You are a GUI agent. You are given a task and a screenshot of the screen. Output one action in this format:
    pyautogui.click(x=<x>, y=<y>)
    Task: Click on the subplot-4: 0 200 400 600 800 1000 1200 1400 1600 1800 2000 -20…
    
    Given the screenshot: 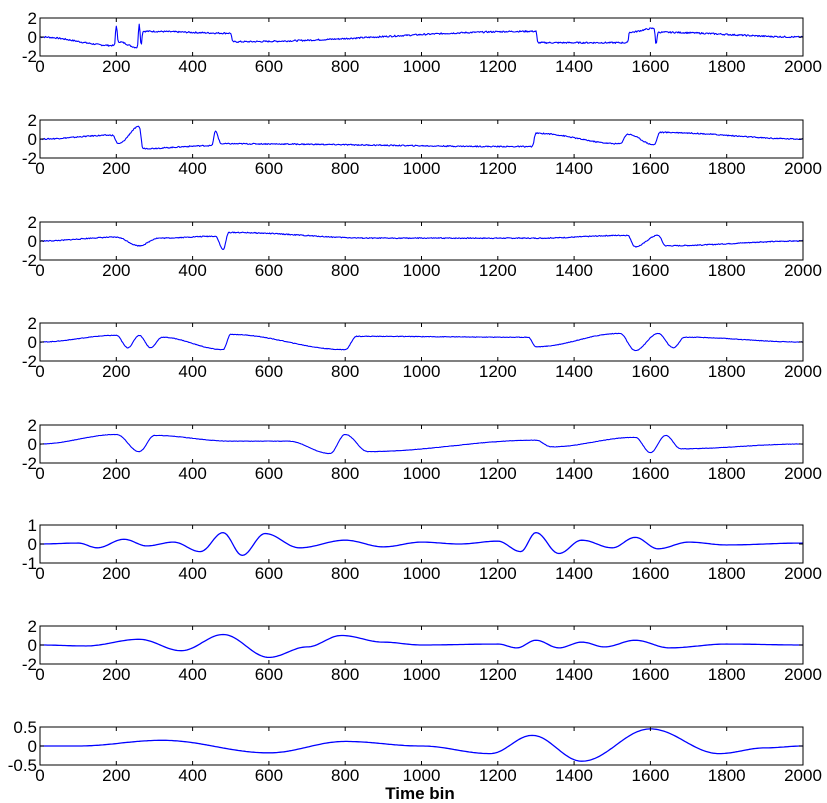 What is the action you would take?
    pyautogui.click(x=422, y=347)
    